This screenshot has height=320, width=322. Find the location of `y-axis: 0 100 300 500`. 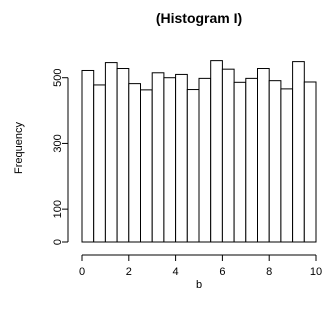

y-axis: 0 100 300 500 is located at coordinates (60, 157).